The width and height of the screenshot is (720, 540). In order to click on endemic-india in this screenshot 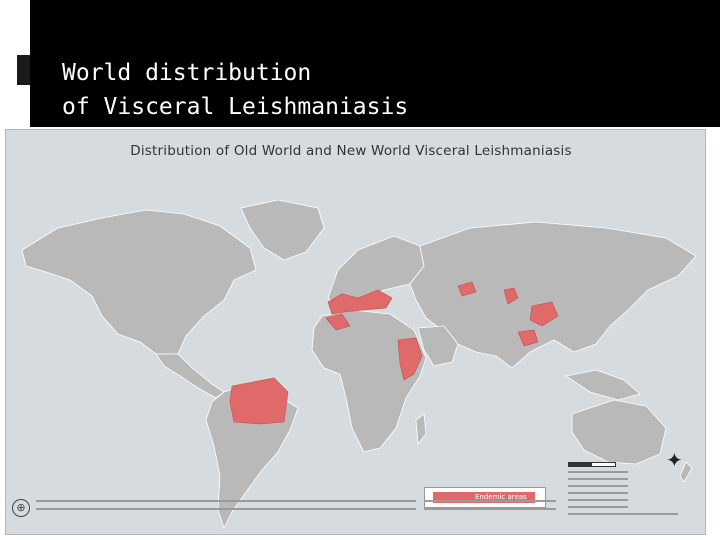, I will do `click(528, 338)`.